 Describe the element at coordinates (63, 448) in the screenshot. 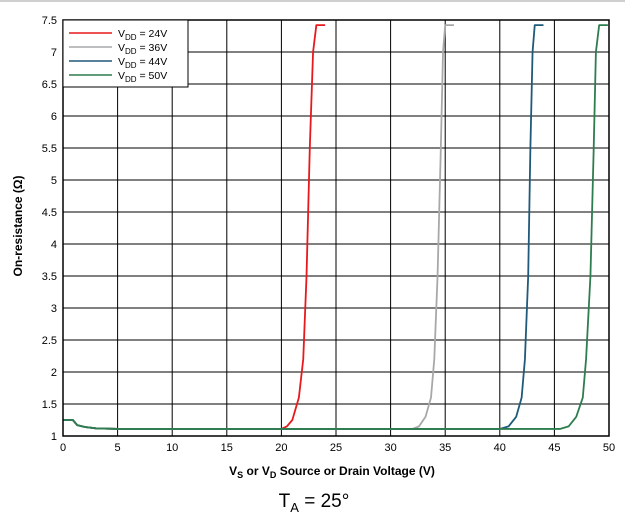

I see `x-tick-label: 0` at that location.